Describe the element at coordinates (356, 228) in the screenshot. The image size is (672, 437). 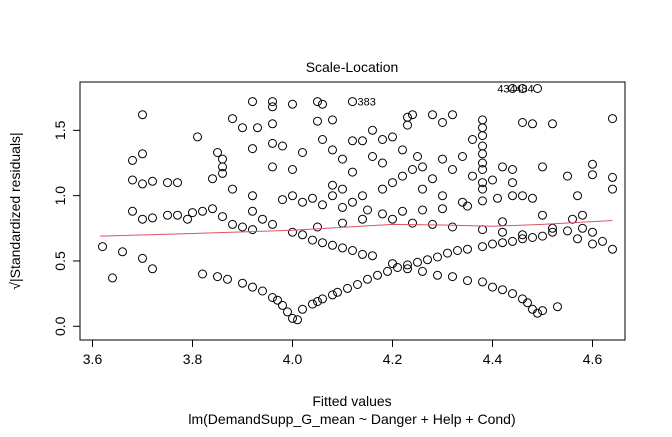
I see `smoother-line` at that location.